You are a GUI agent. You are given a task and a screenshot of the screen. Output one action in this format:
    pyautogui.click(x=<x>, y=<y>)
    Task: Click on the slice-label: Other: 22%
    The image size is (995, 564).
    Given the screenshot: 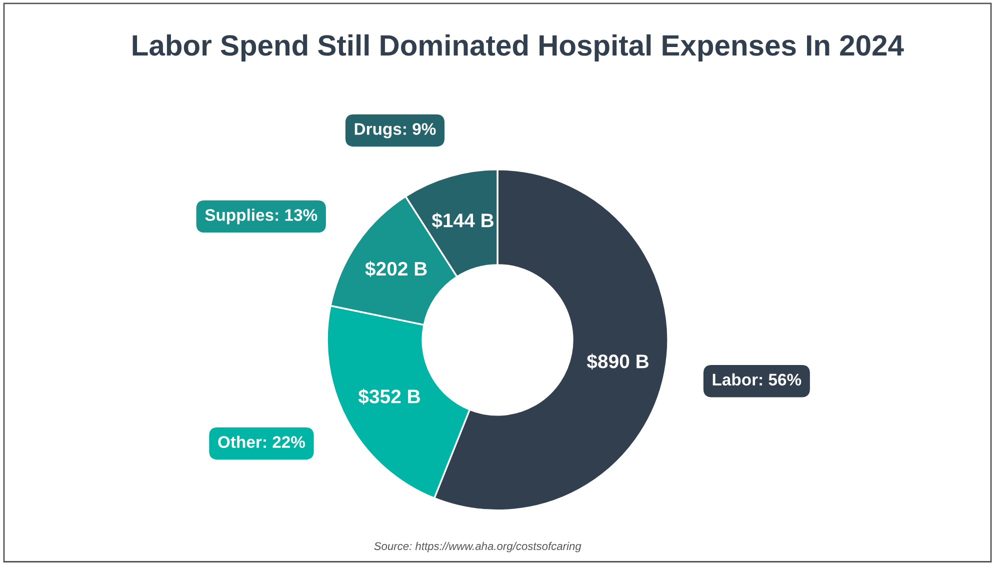 What is the action you would take?
    pyautogui.click(x=262, y=442)
    